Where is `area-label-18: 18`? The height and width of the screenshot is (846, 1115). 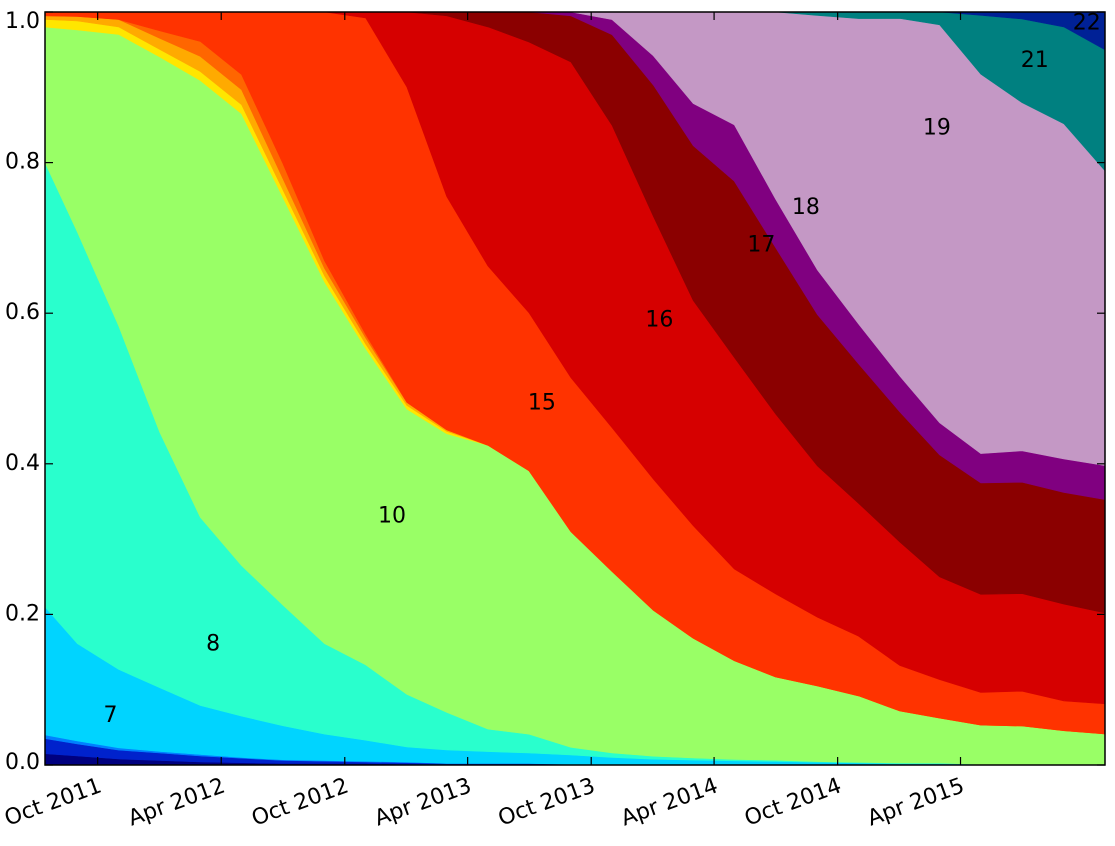 area-label-18: 18 is located at coordinates (806, 207).